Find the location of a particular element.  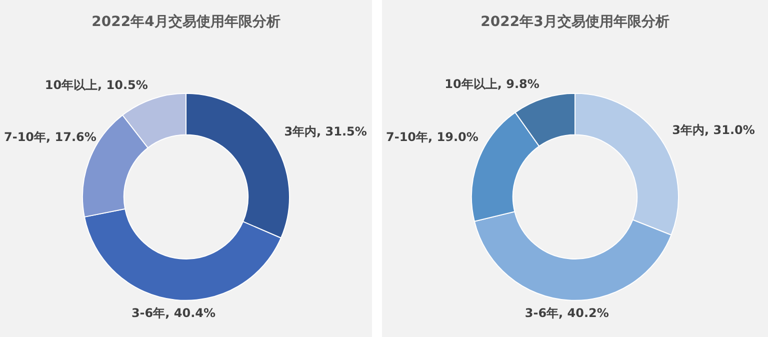

slice-label: 3年内, 31.5% is located at coordinates (325, 131).